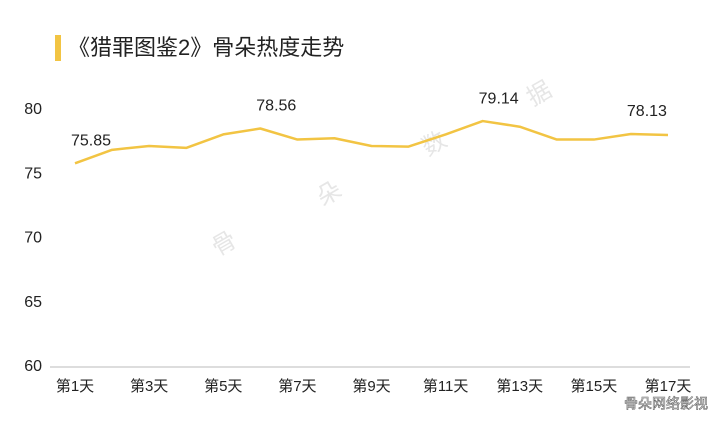  Describe the element at coordinates (91, 141) in the screenshot. I see `data-label: 75.85` at that location.